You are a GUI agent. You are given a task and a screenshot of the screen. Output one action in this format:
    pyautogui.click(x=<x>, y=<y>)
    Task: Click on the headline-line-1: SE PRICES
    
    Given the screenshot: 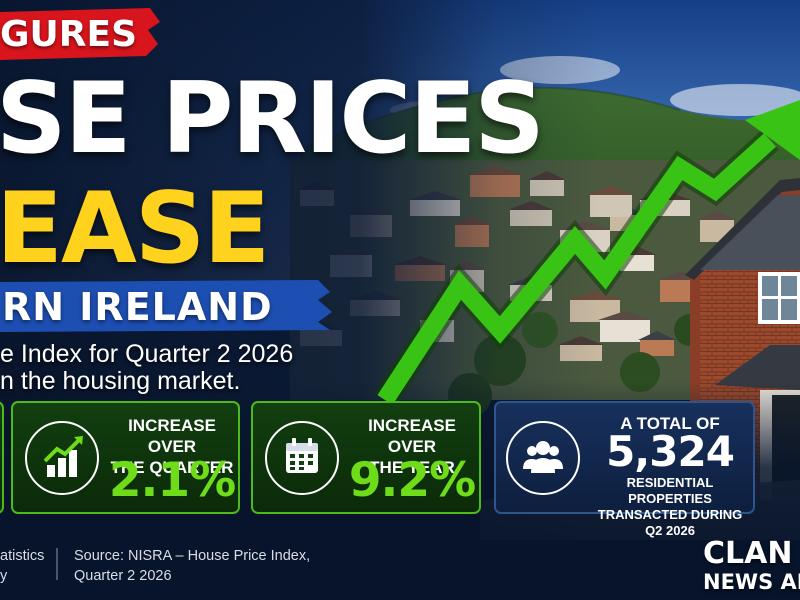 What is the action you would take?
    pyautogui.click(x=272, y=119)
    